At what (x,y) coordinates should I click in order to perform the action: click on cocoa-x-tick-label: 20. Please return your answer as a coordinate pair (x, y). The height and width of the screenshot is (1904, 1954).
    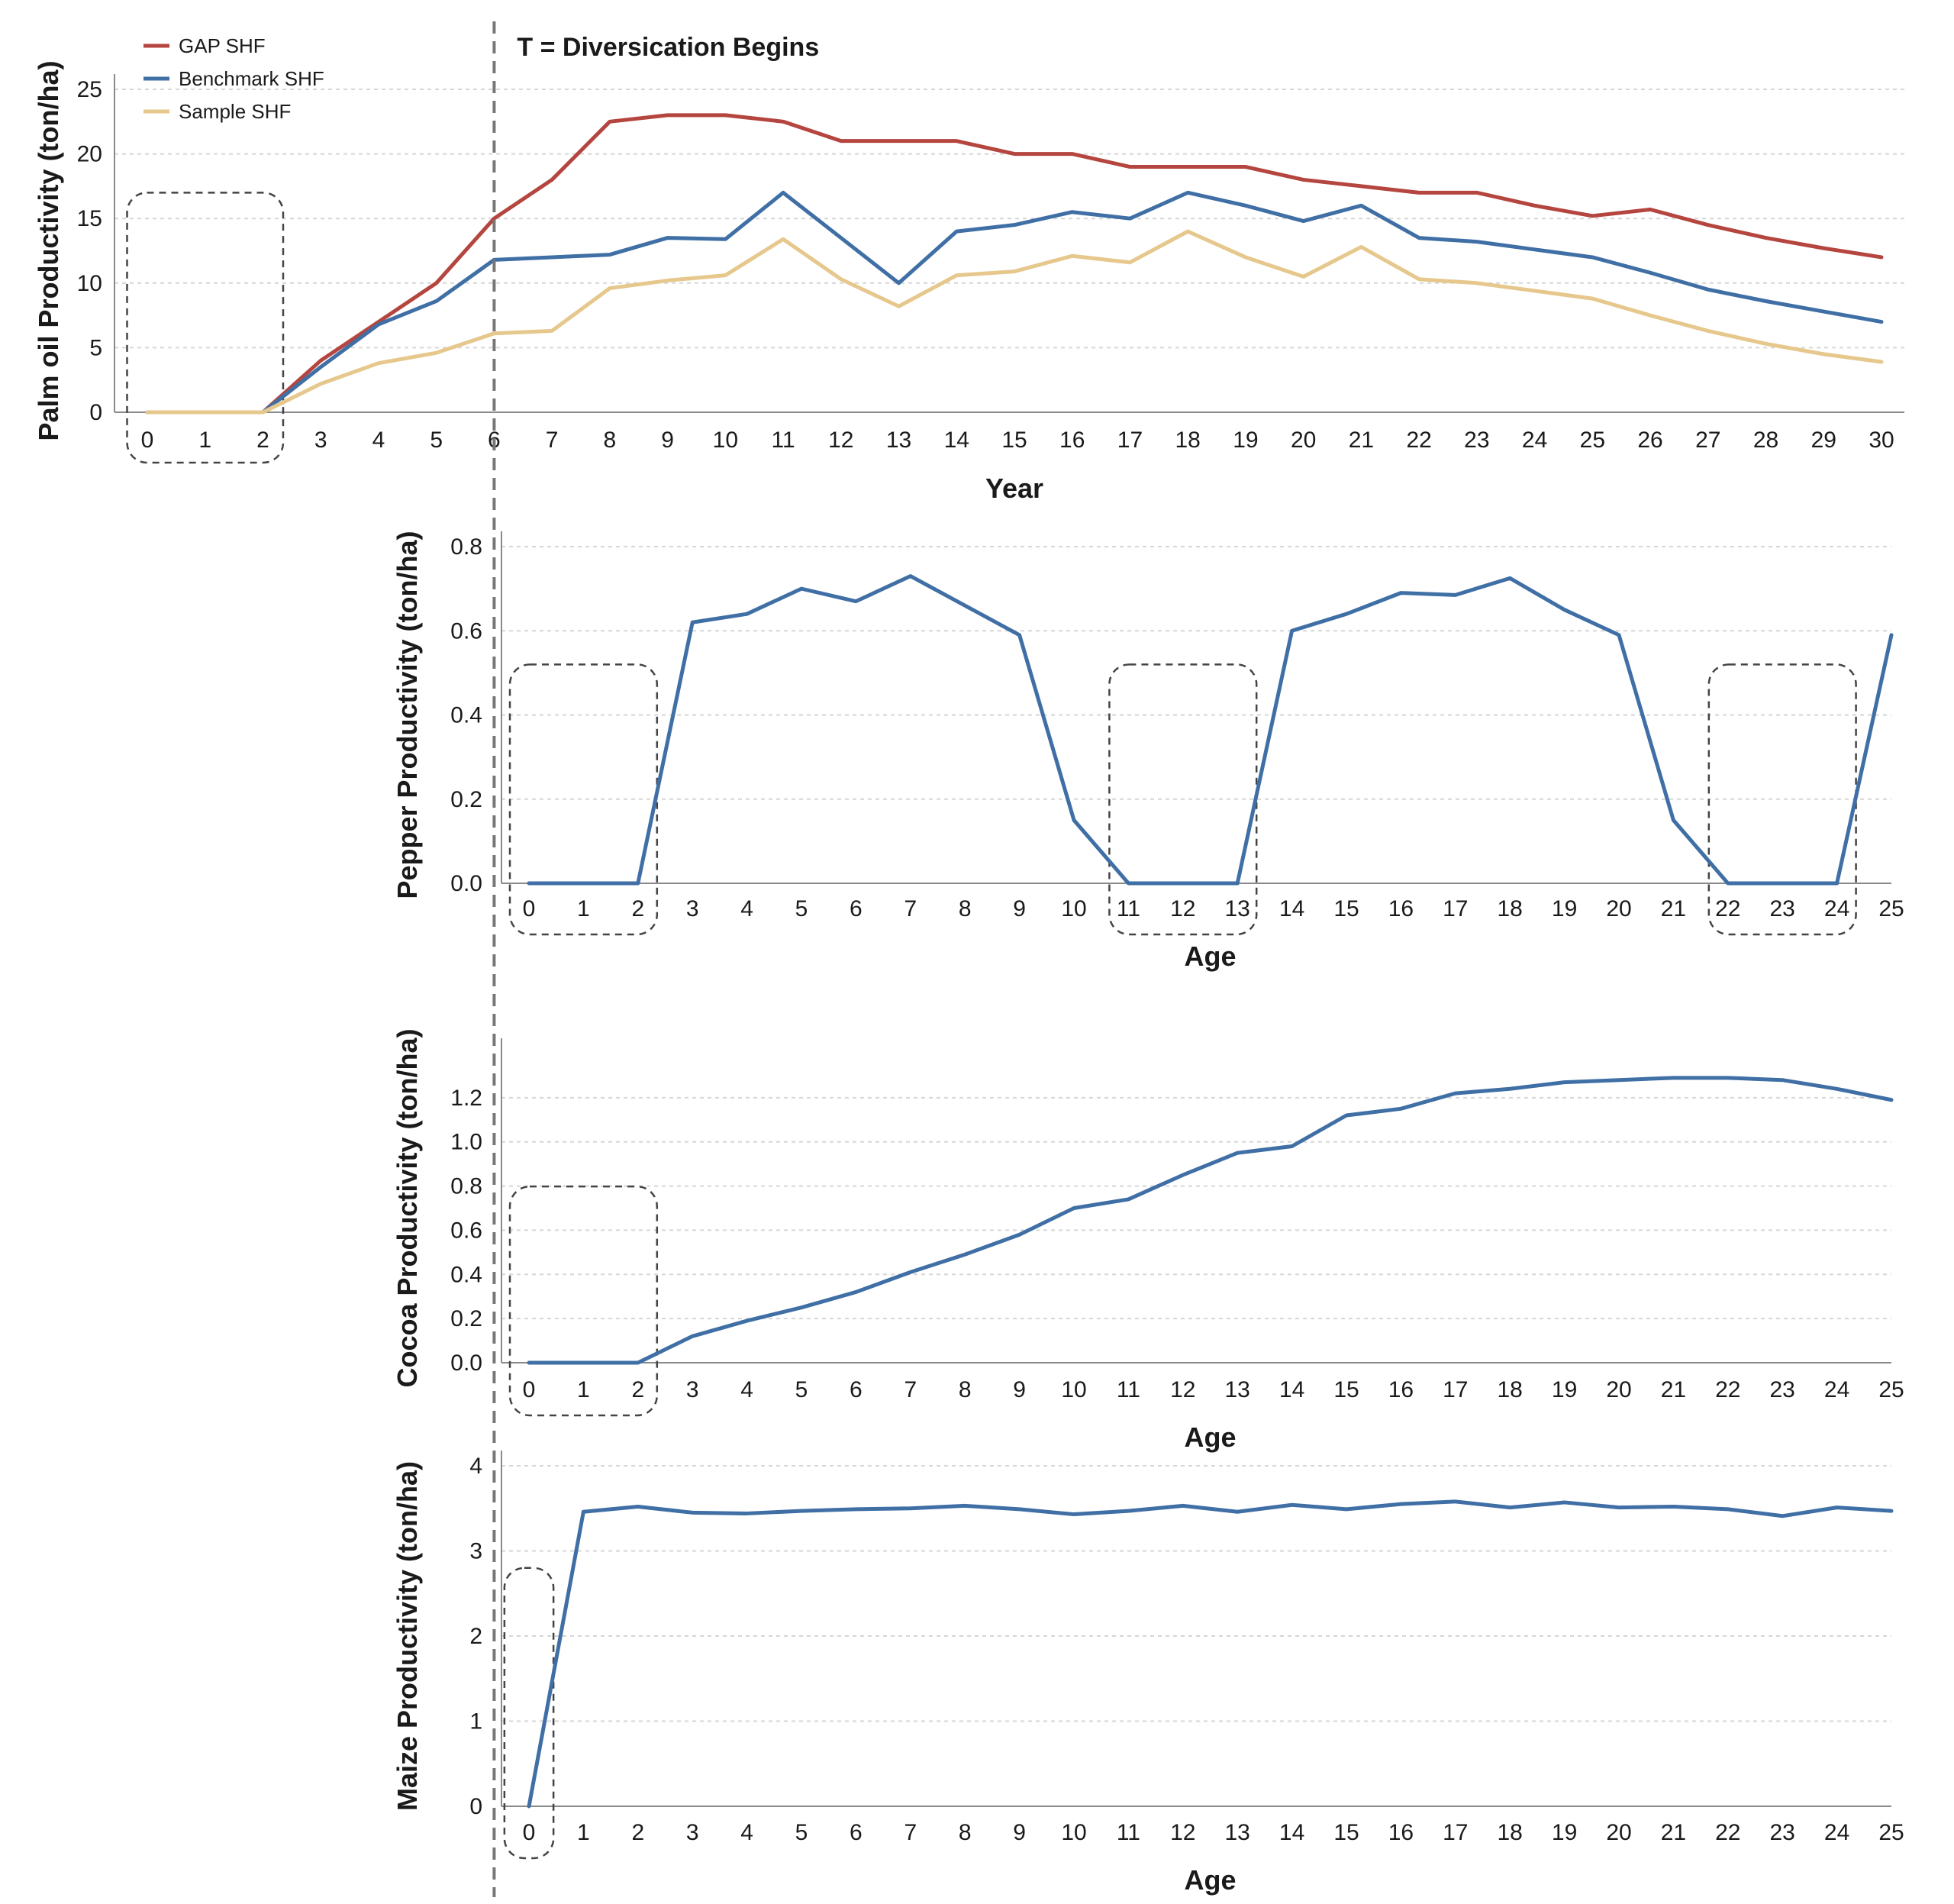
    Looking at the image, I should click on (1618, 1389).